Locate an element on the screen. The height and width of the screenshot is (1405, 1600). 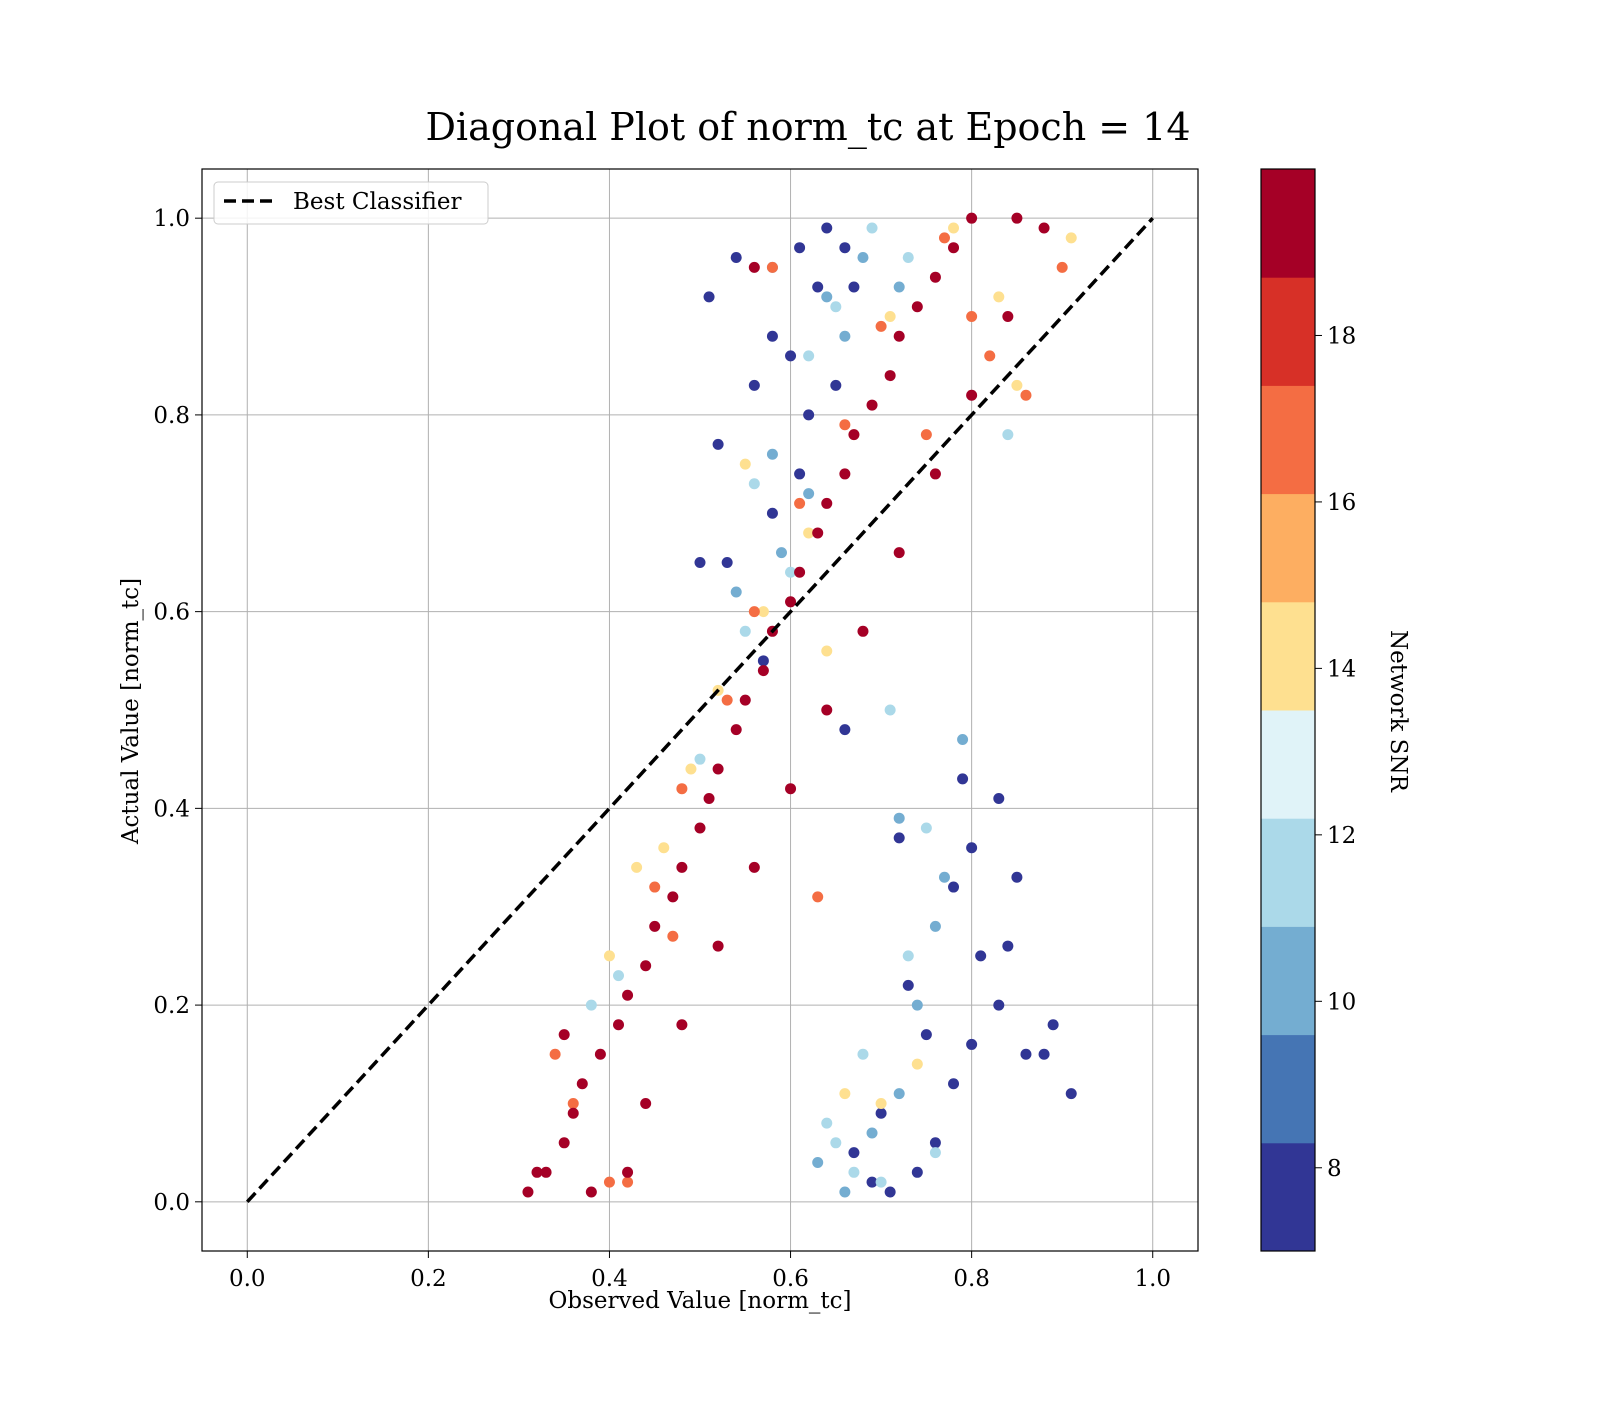
colorbar-label: Network SNR is located at coordinates (1398, 711).